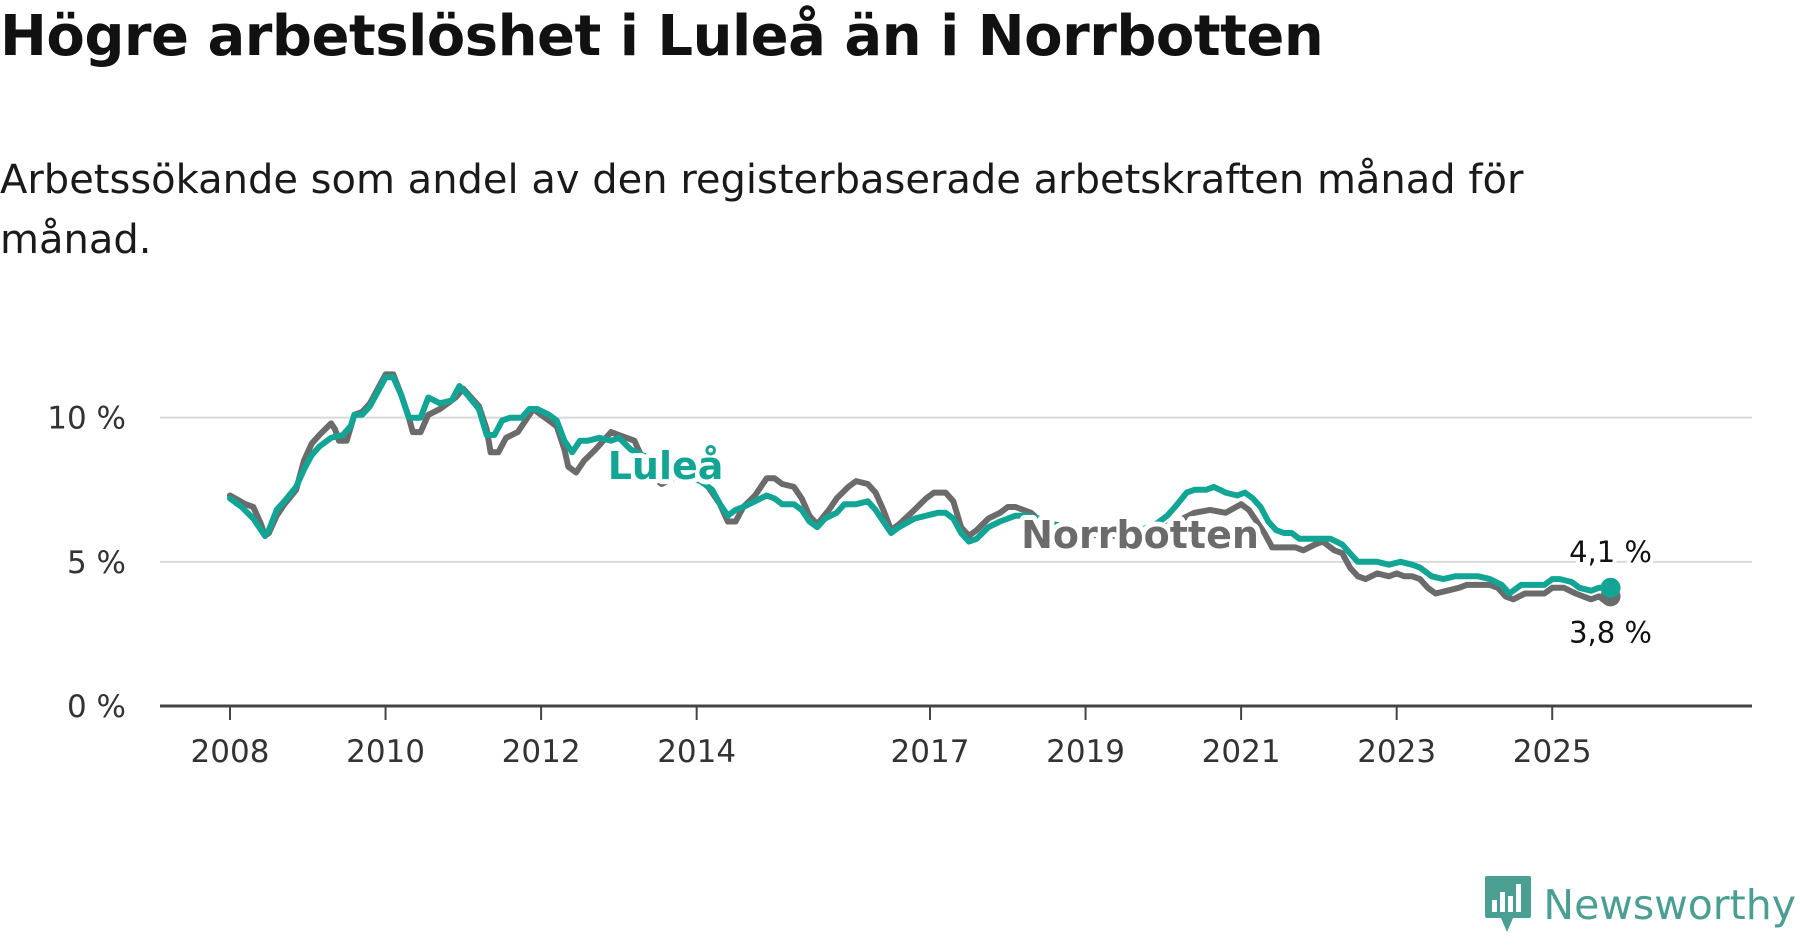 The image size is (1800, 948). I want to click on y-tick-label: 10 %, so click(86, 419).